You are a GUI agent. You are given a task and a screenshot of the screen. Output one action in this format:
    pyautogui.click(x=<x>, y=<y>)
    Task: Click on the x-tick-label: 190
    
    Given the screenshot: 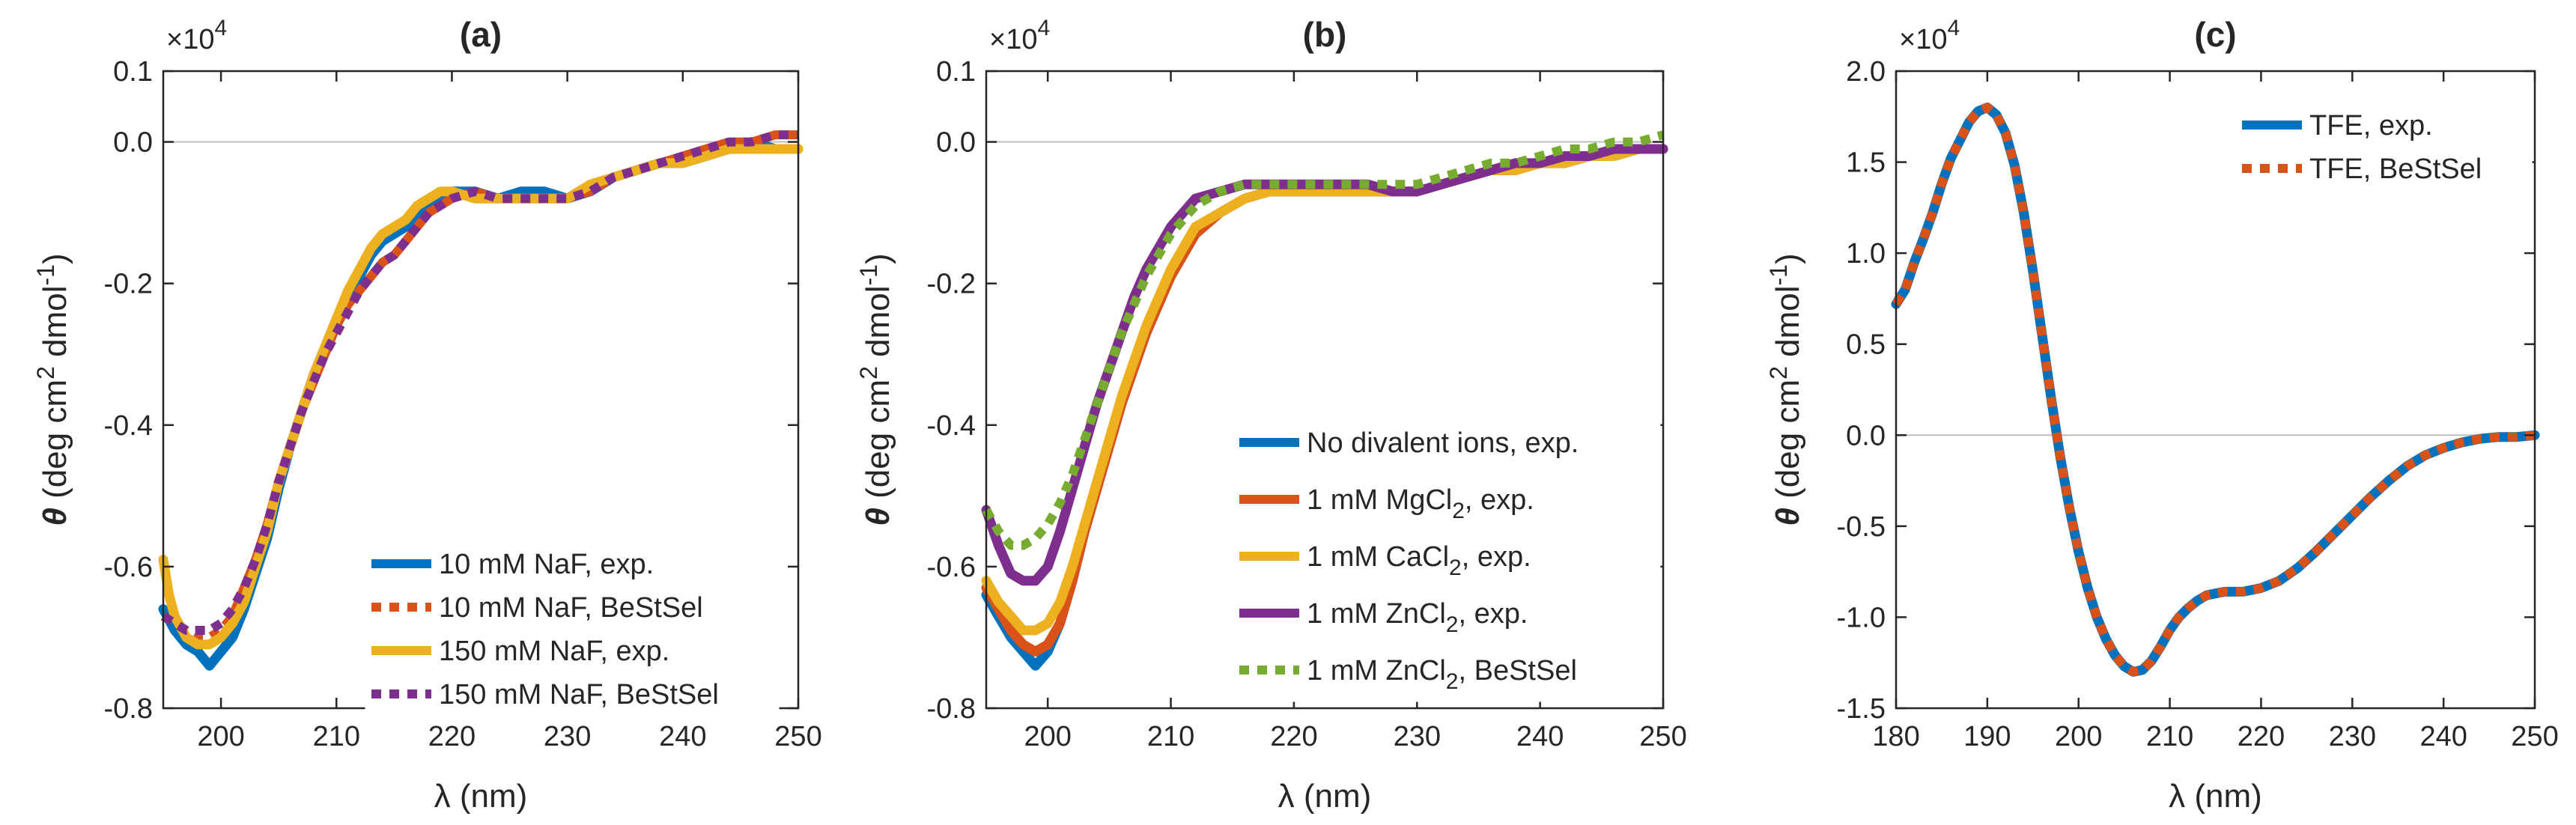 What is the action you would take?
    pyautogui.click(x=1987, y=736)
    